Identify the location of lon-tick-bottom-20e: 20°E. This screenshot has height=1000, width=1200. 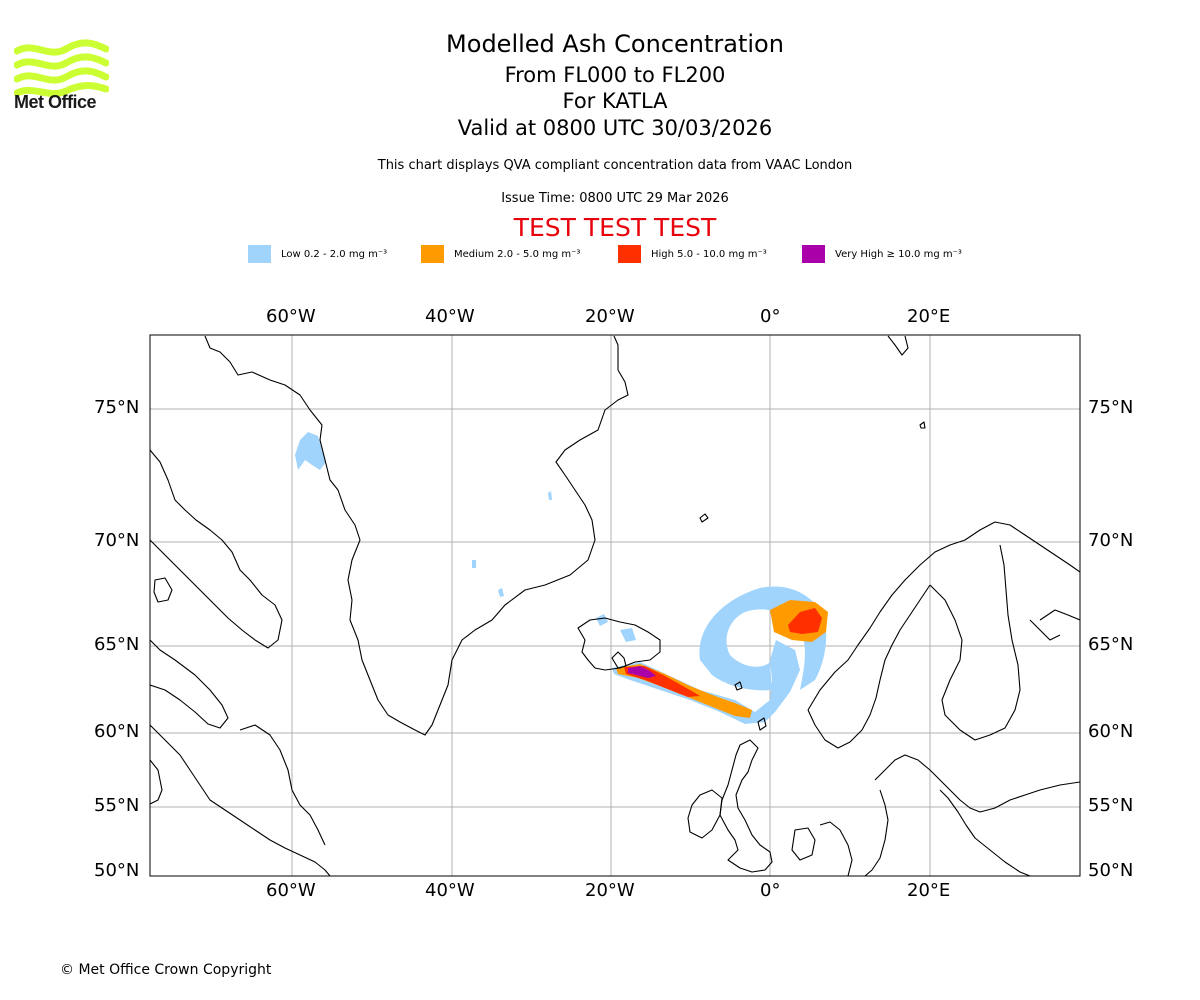
(929, 890).